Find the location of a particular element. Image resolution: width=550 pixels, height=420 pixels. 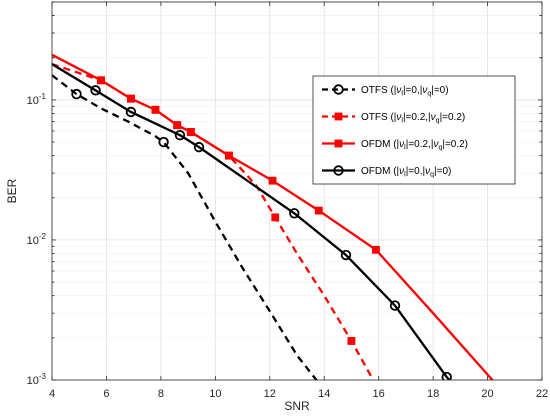

y-tick-label: 10⁻¹ is located at coordinates (37, 99).